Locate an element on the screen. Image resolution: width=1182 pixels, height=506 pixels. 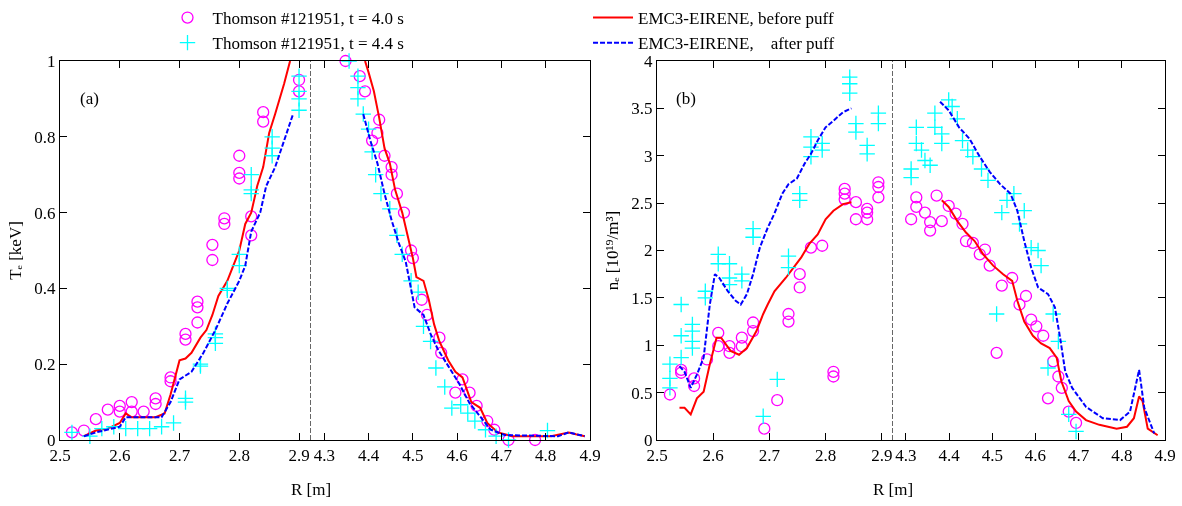
x-tick-label: 4.3 is located at coordinates (324, 456).